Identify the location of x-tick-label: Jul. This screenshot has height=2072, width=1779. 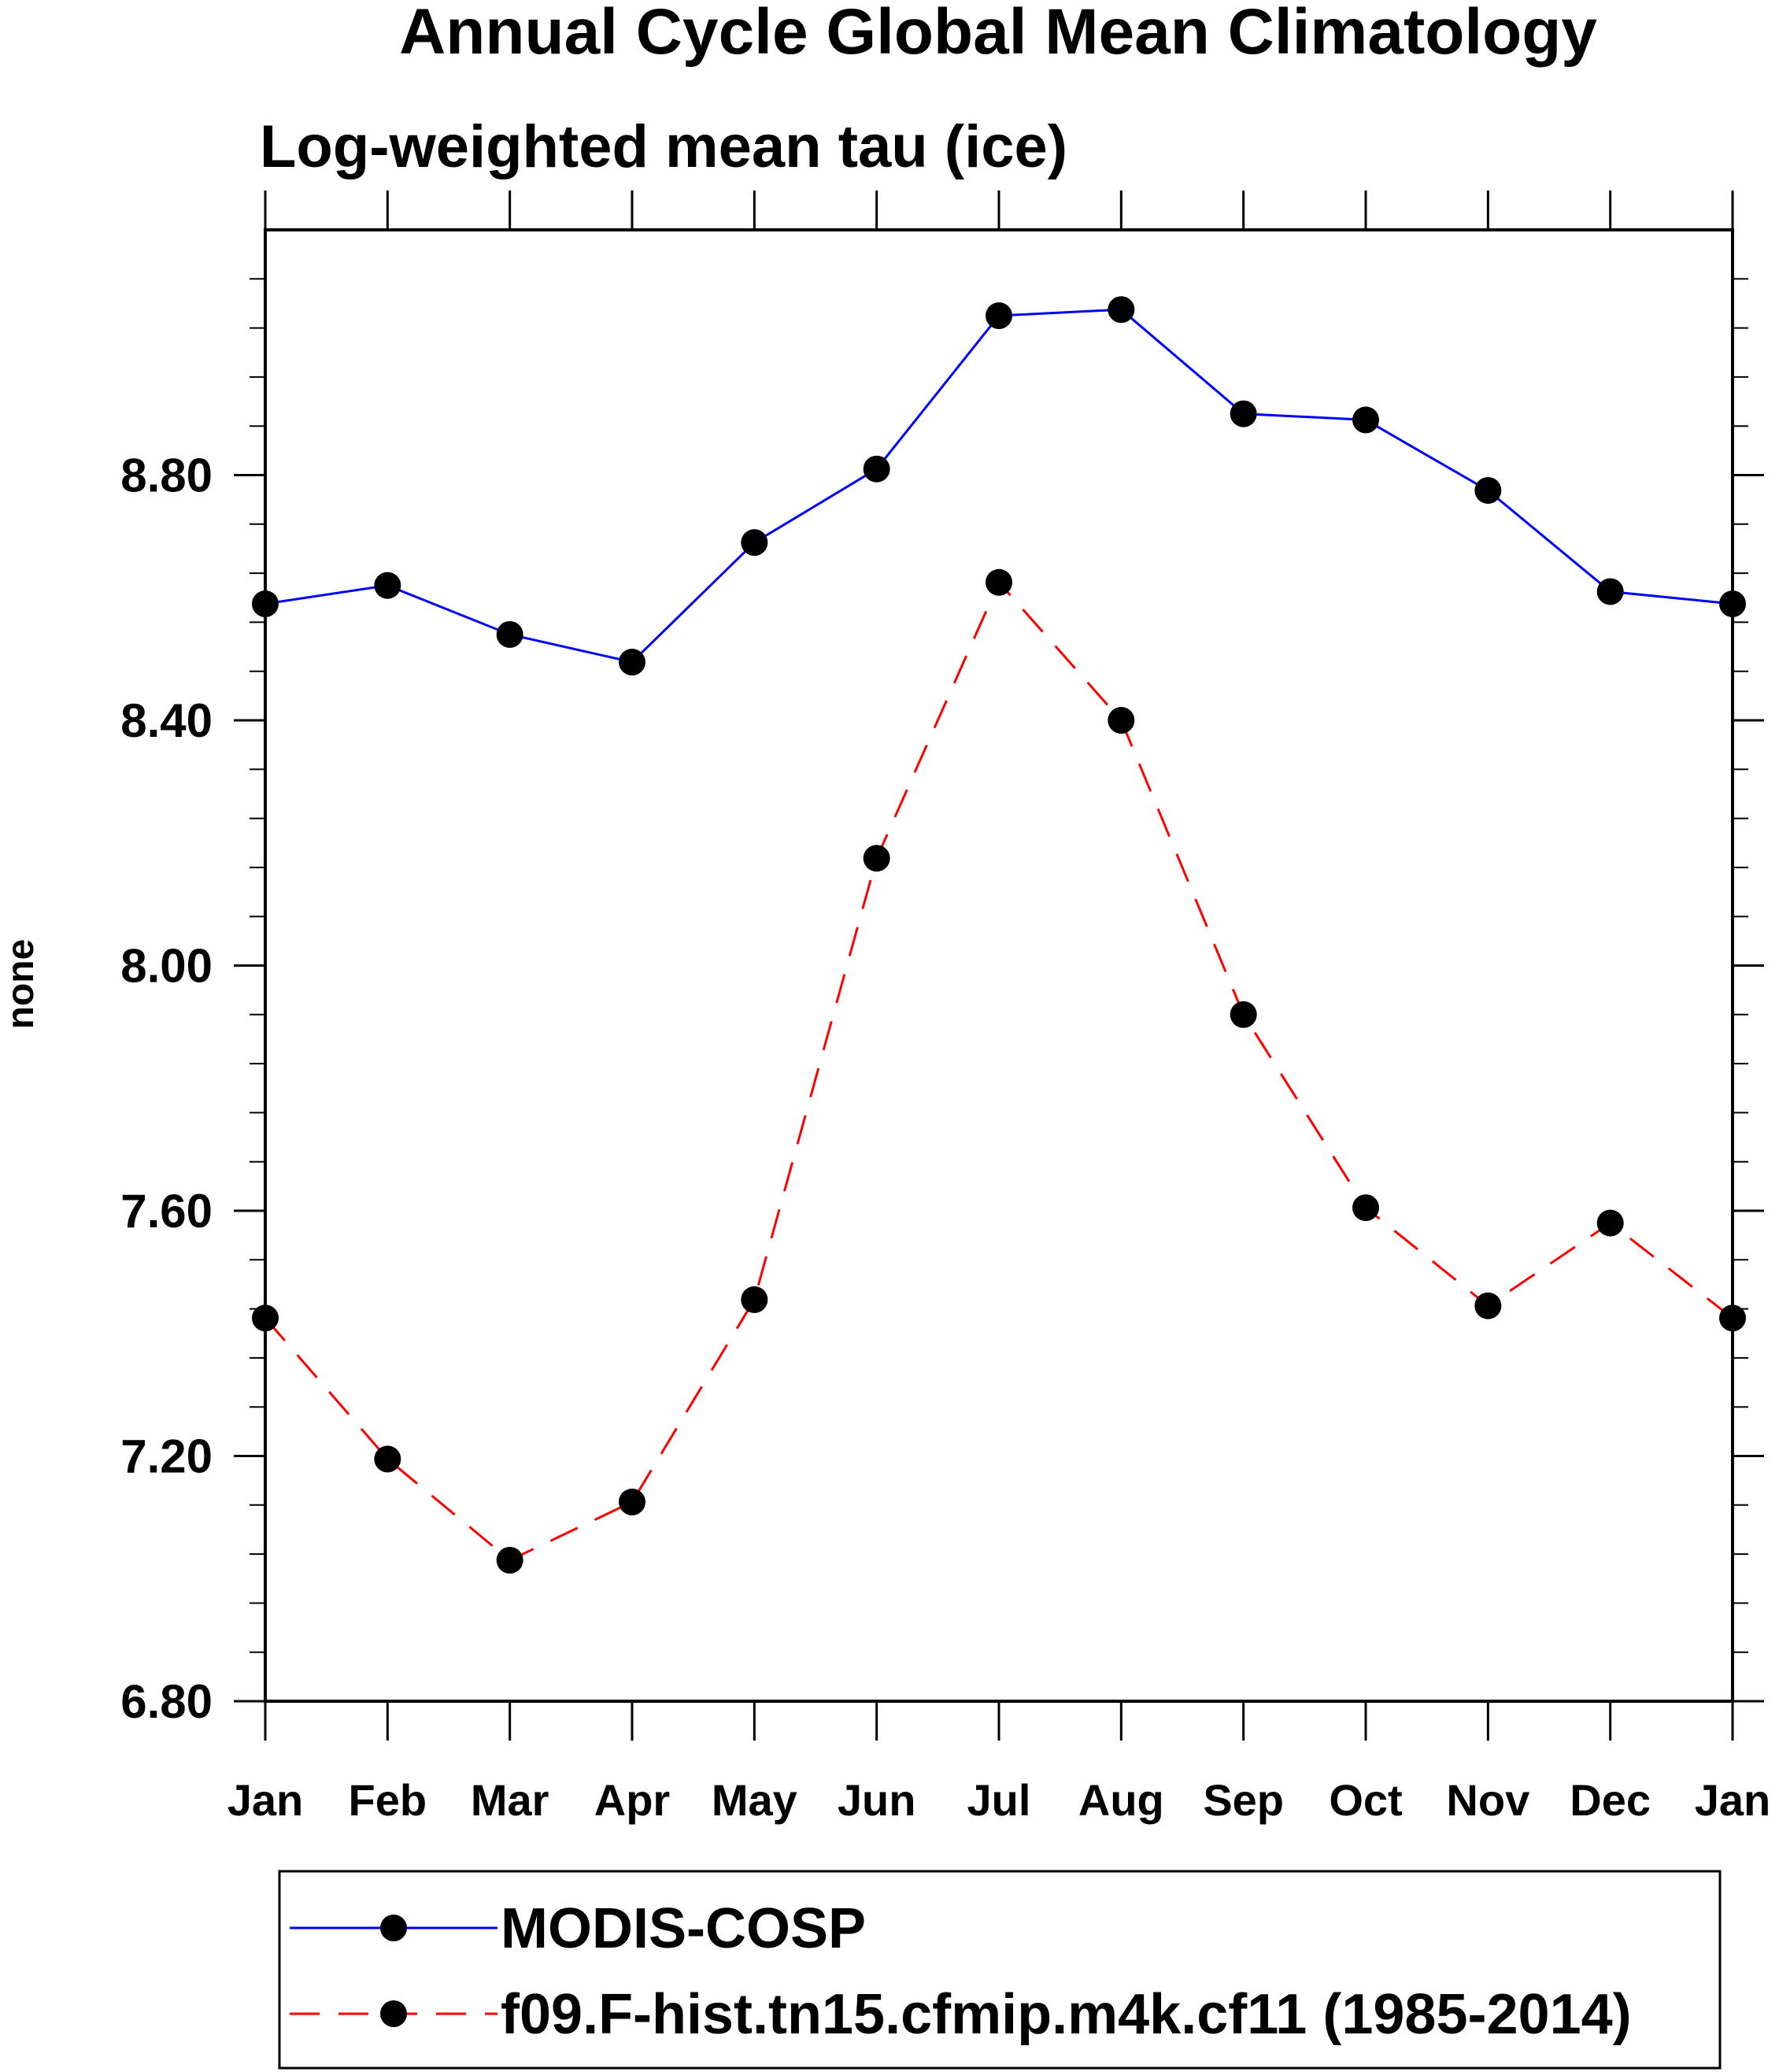
(999, 1800).